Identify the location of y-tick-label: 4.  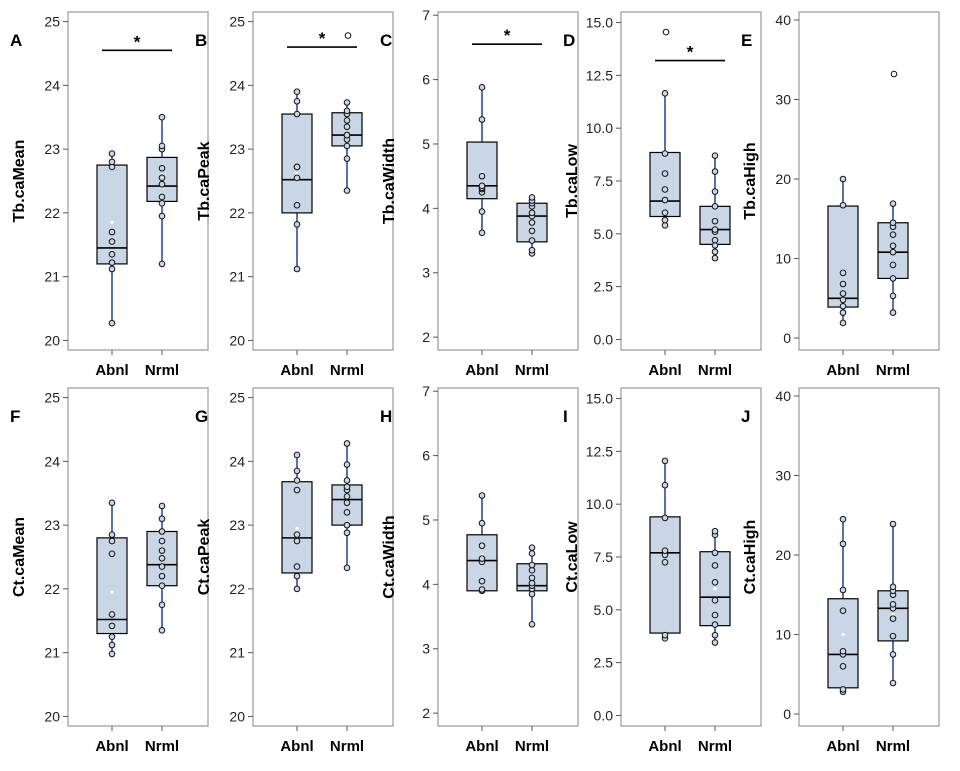
(426, 584).